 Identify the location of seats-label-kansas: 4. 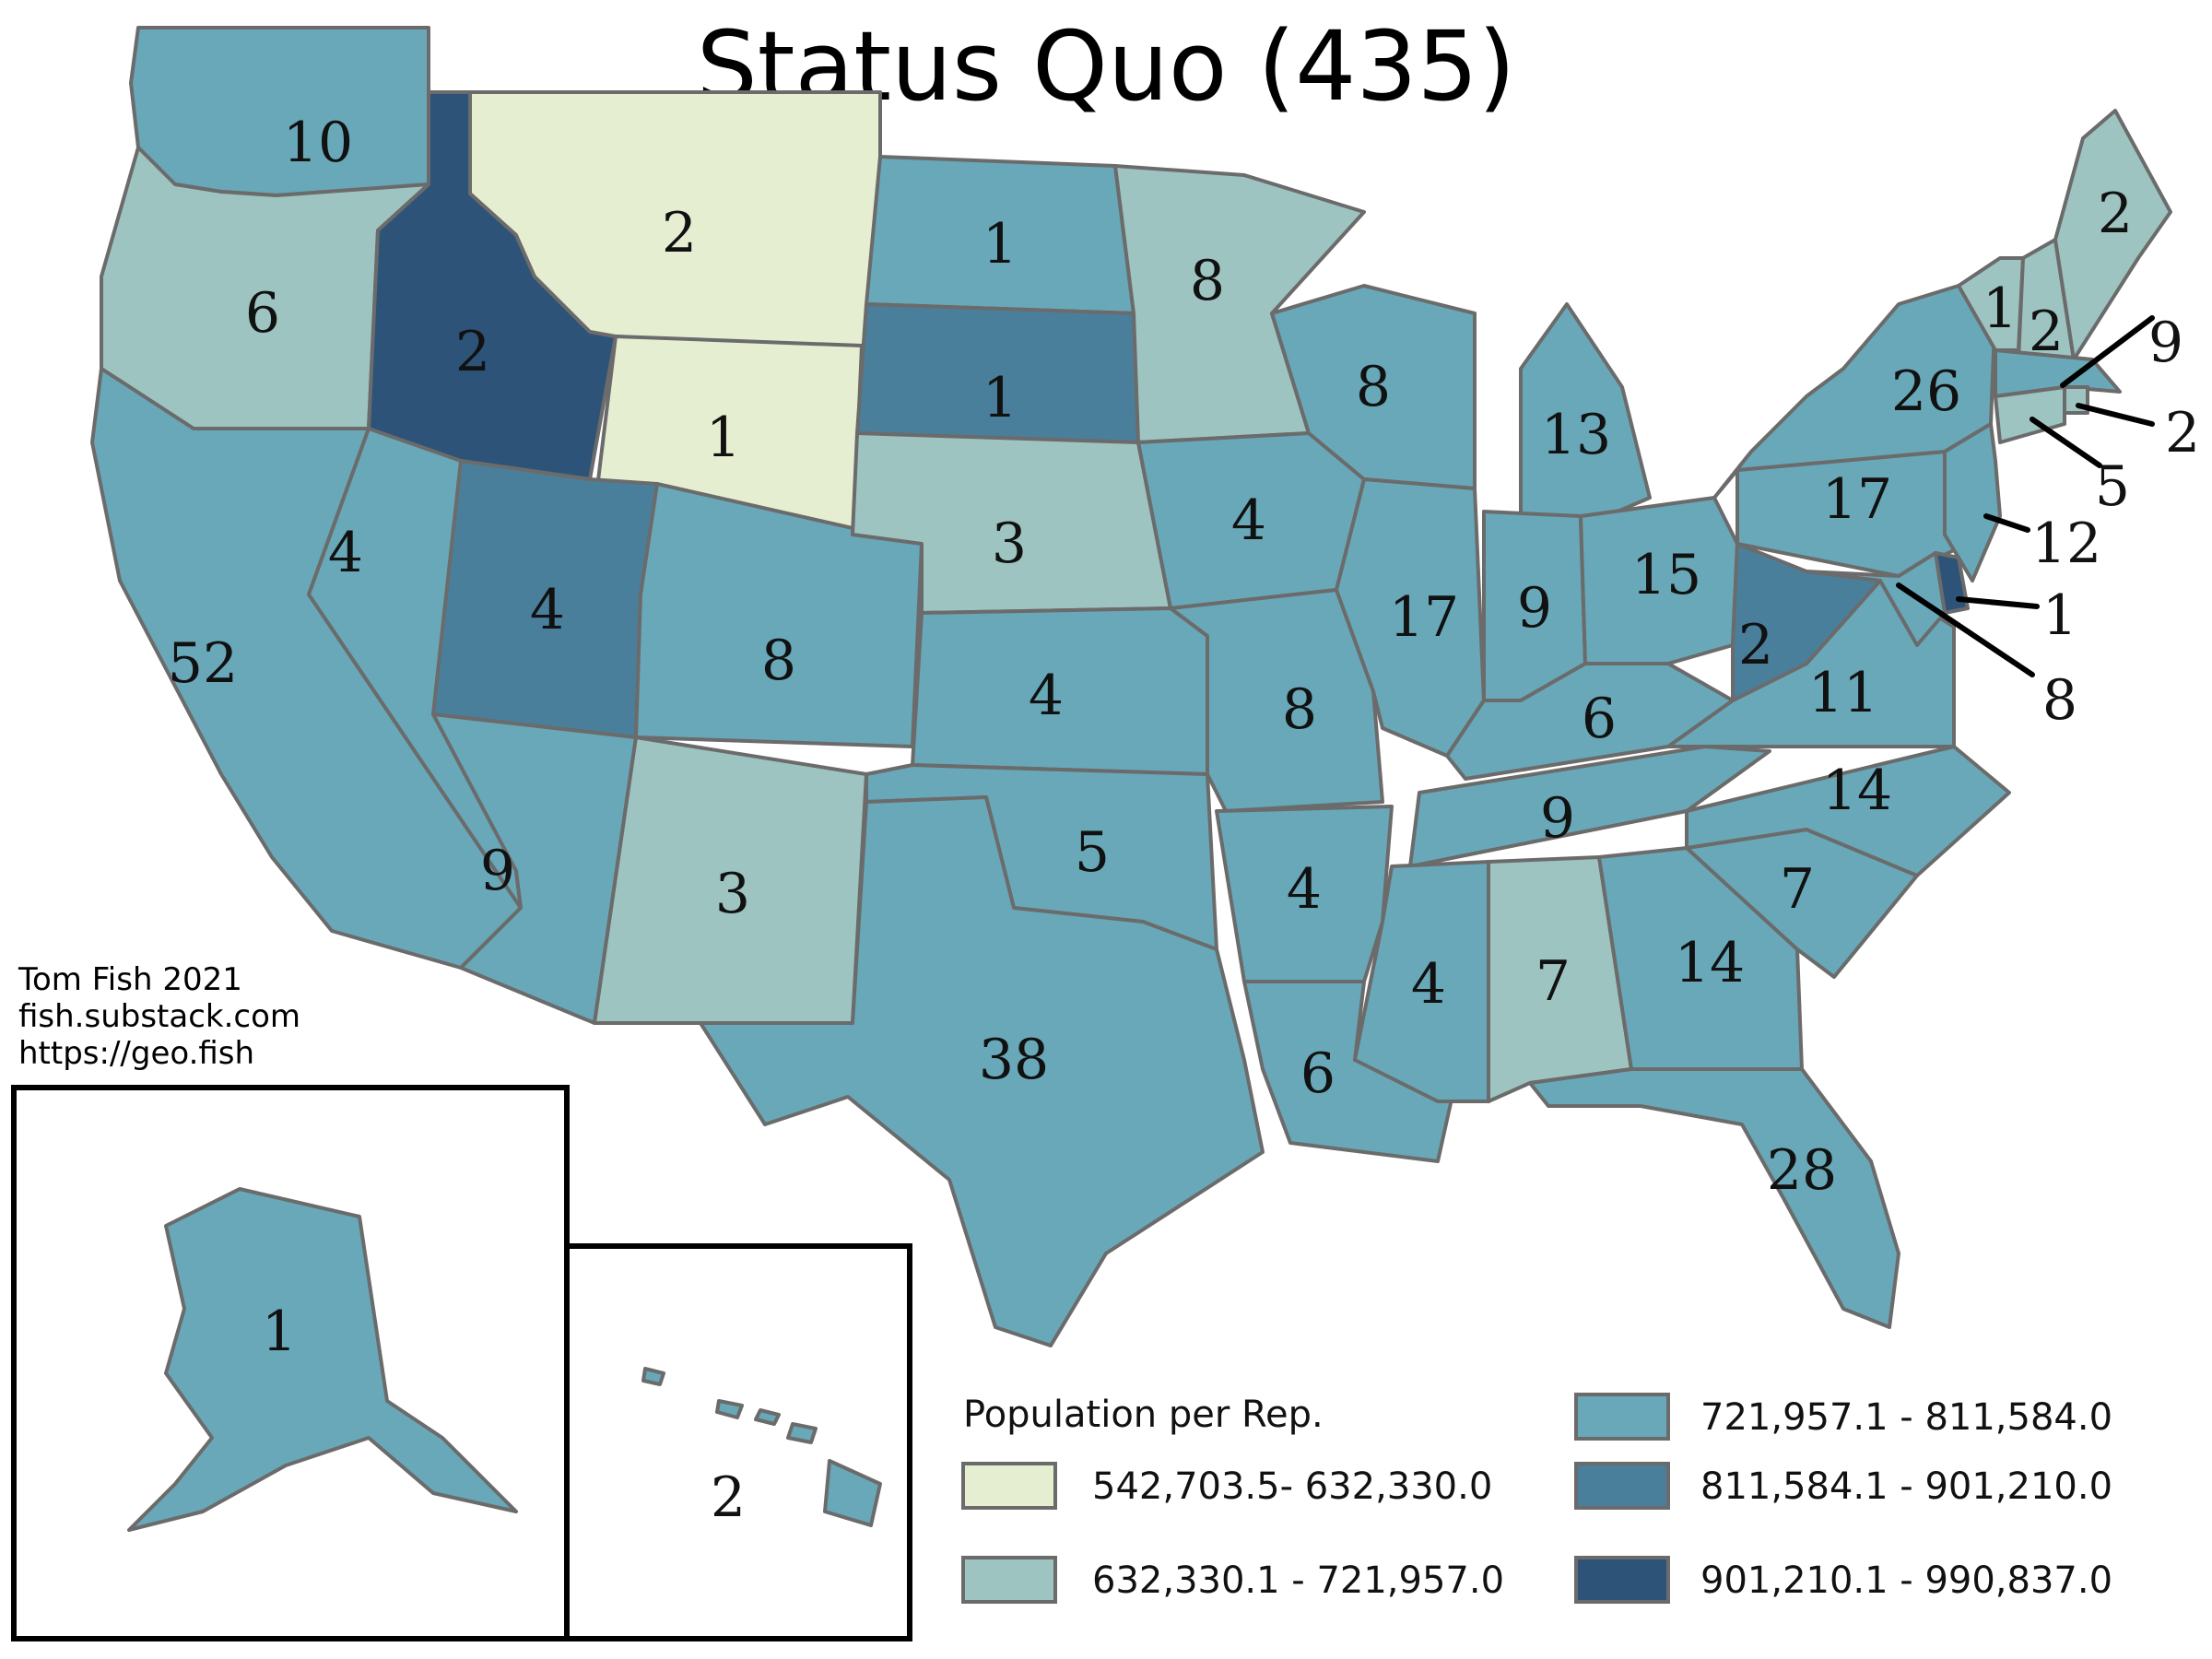
(1046, 696).